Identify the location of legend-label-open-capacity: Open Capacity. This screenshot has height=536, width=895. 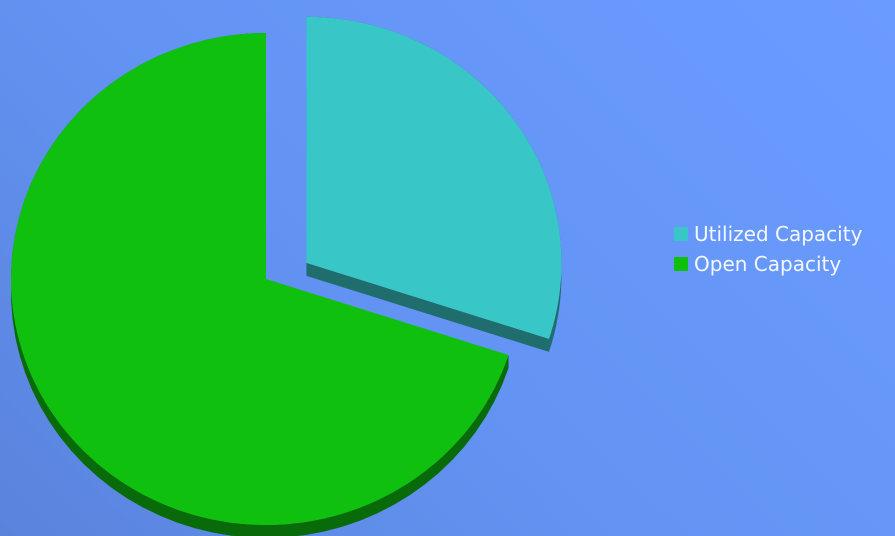
(768, 264).